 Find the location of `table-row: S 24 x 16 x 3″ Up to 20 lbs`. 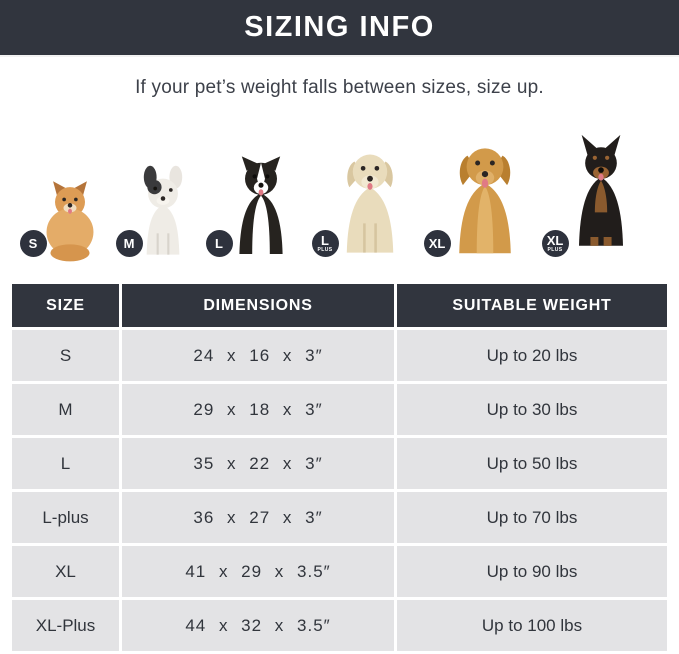

table-row: S 24 x 16 x 3″ Up to 20 lbs is located at coordinates (339, 355).